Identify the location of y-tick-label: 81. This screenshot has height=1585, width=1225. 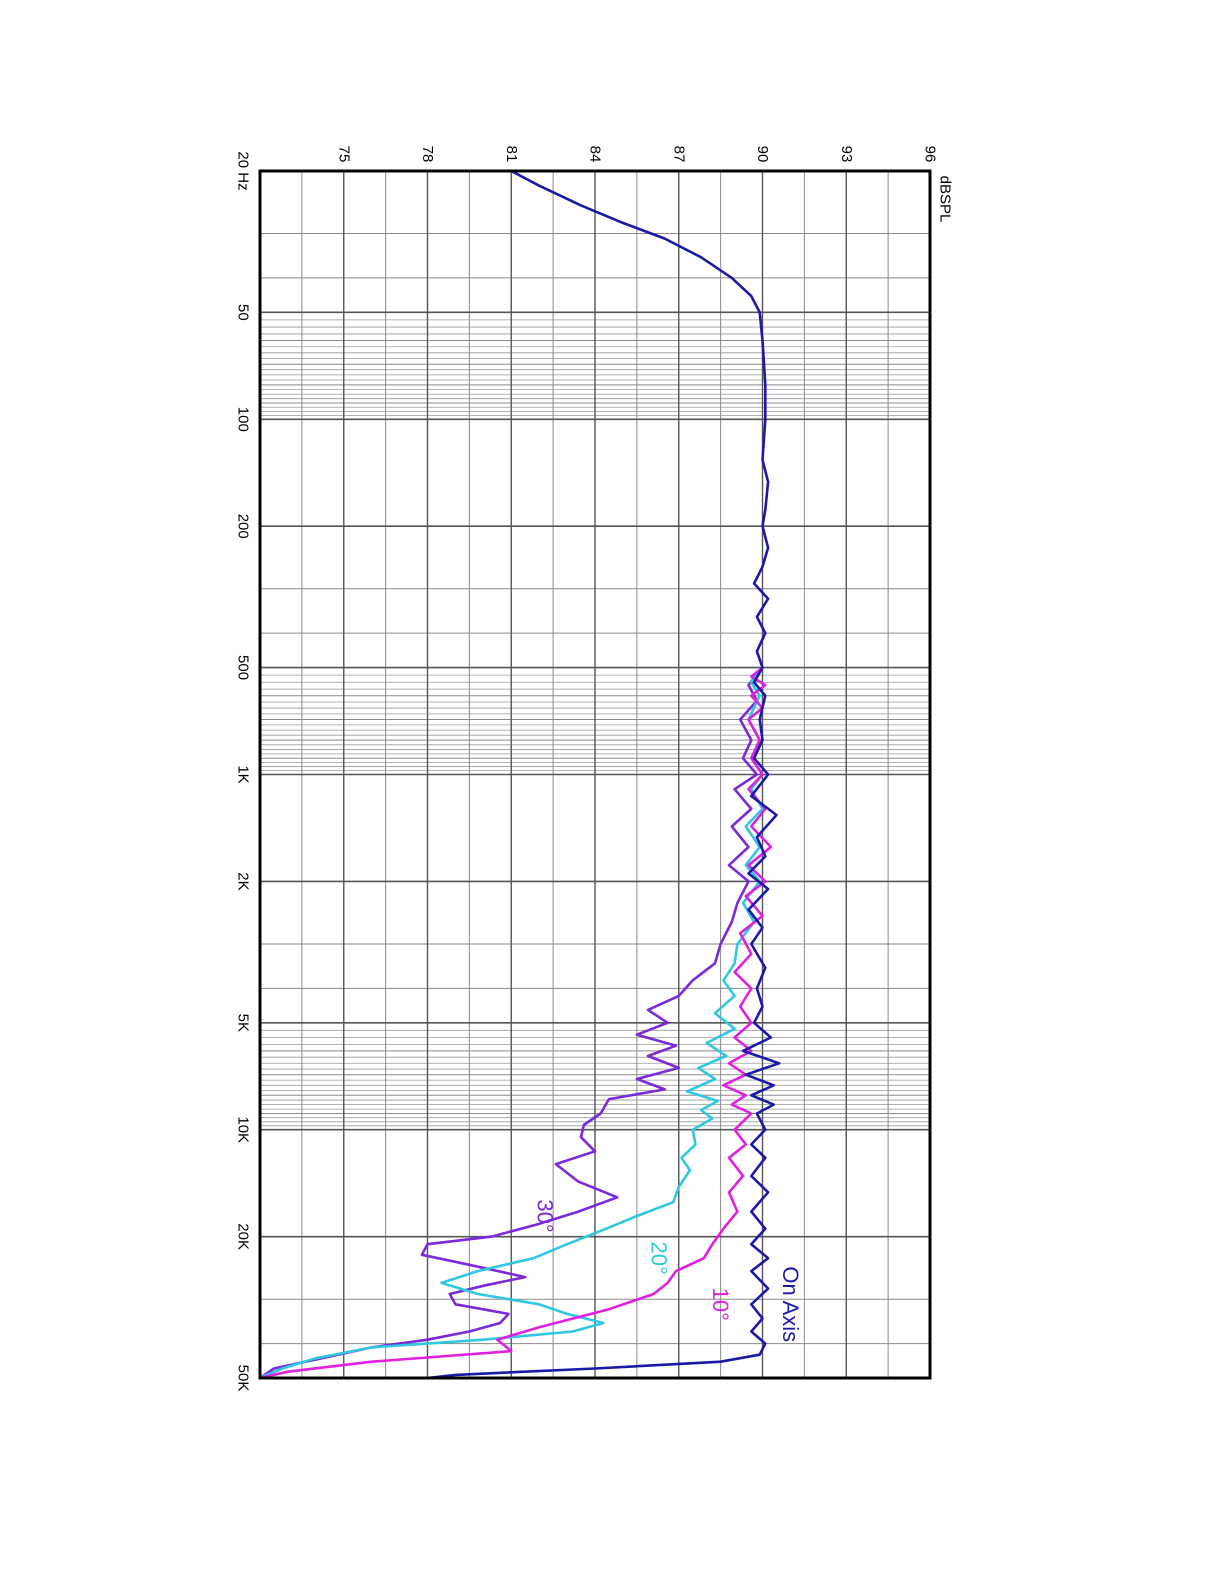
(511, 154).